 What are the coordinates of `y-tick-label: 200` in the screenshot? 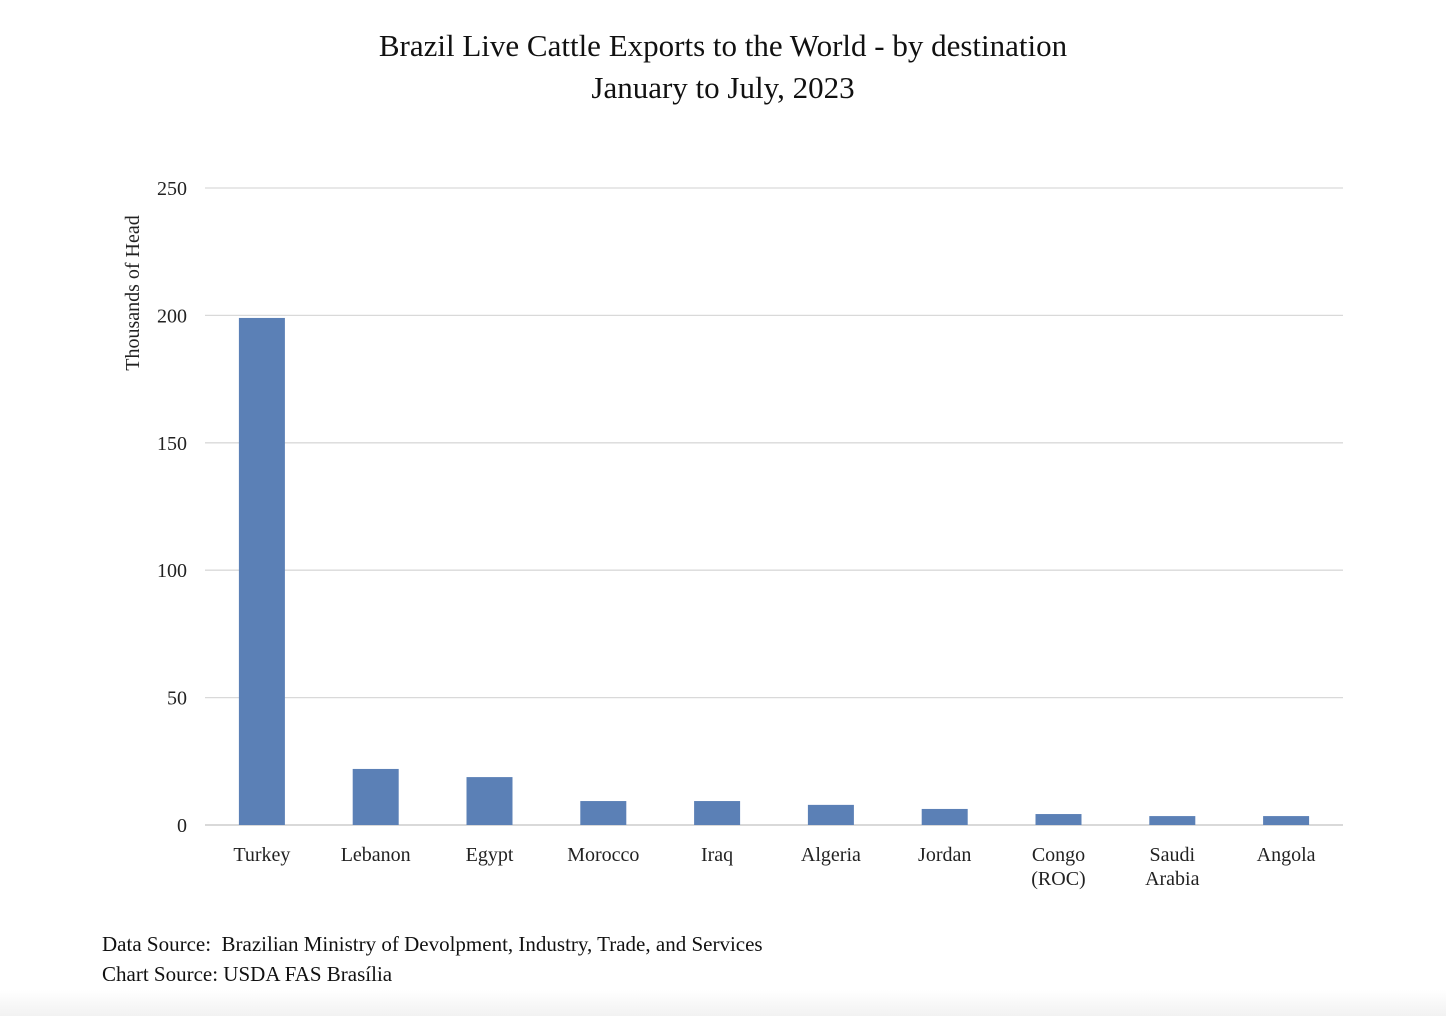 It's located at (172, 316).